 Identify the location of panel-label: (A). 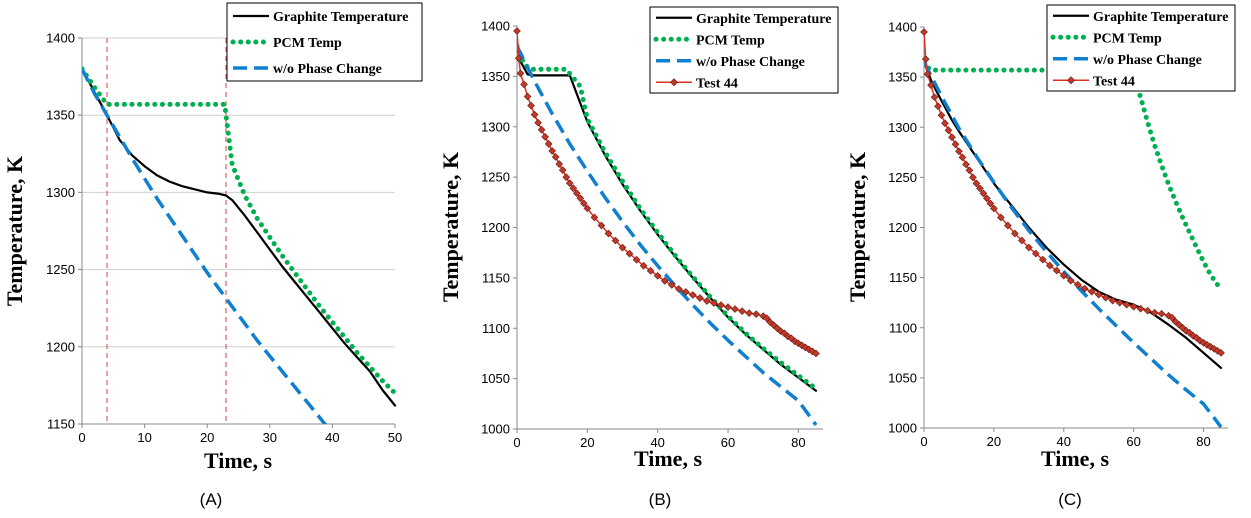
(211, 499).